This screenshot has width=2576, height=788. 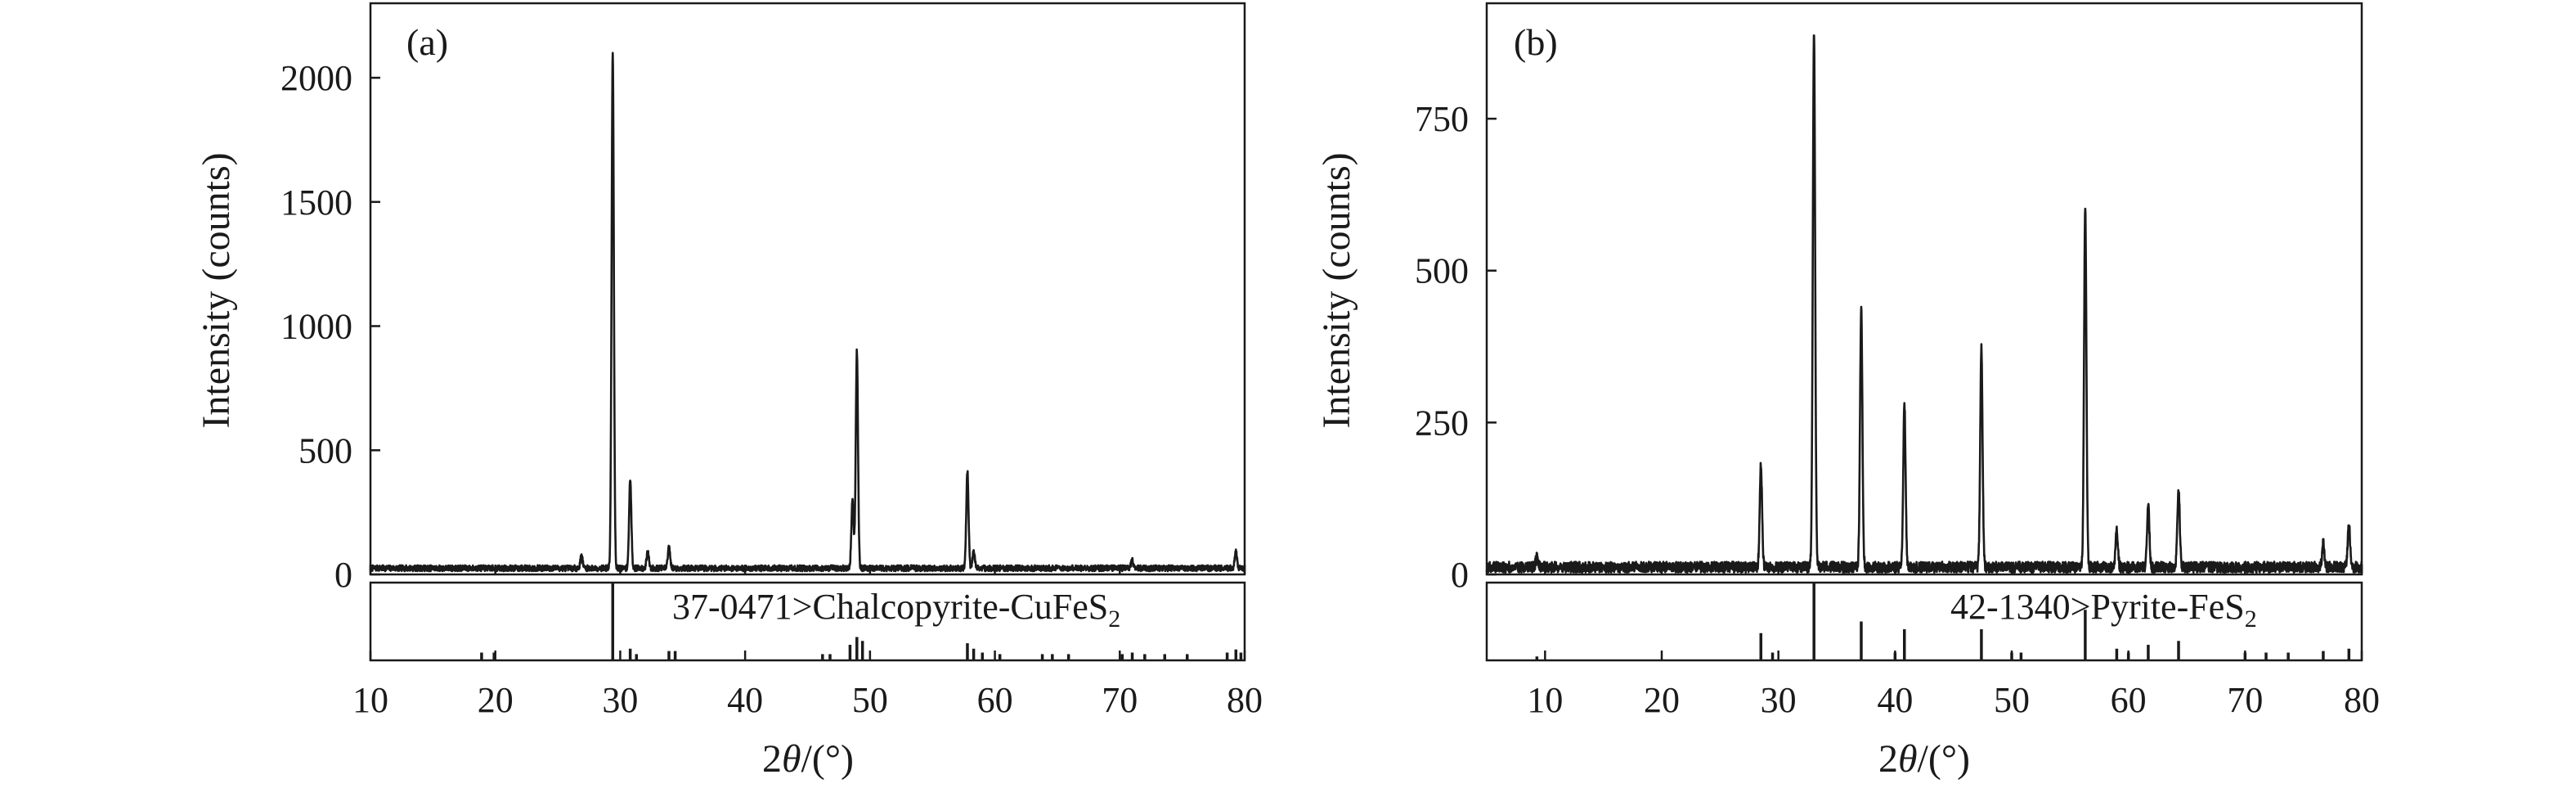 I want to click on reference-plot-frame-a, so click(x=807, y=621).